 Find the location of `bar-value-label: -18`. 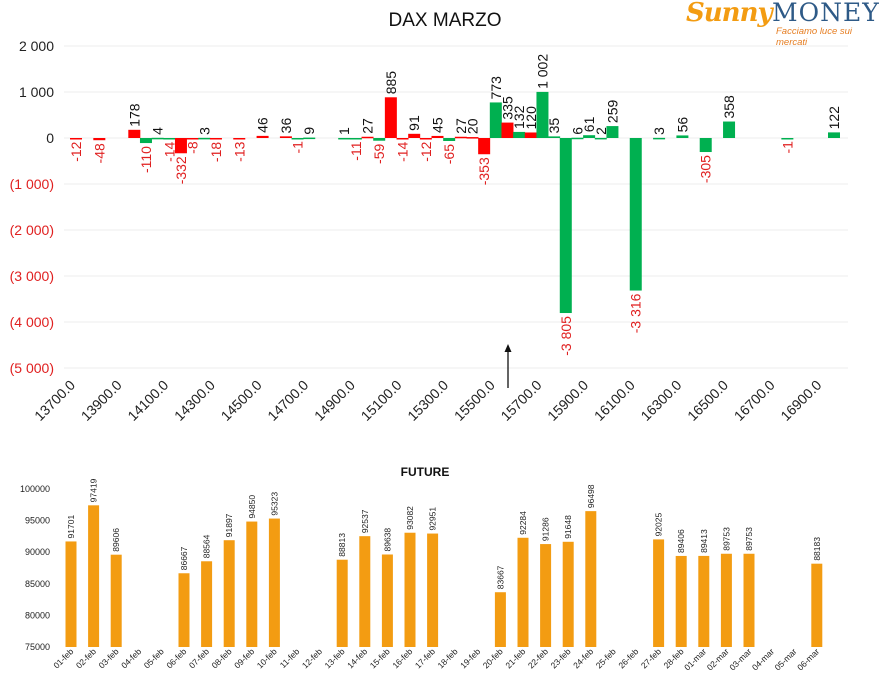

bar-value-label: -18 is located at coordinates (216, 152).